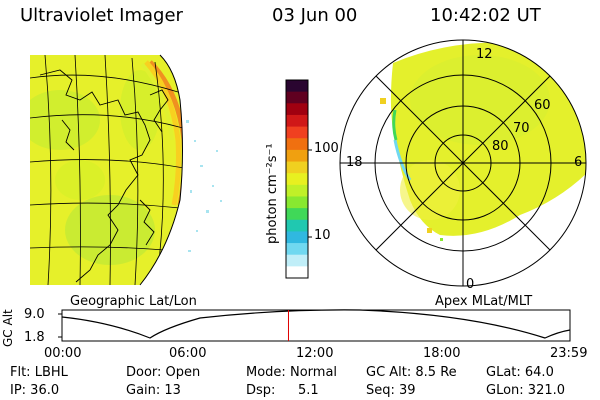 Image resolution: width=600 pixels, height=400 pixels. What do you see at coordinates (266, 372) in the screenshot?
I see `mode-label: Mode:` at bounding box center [266, 372].